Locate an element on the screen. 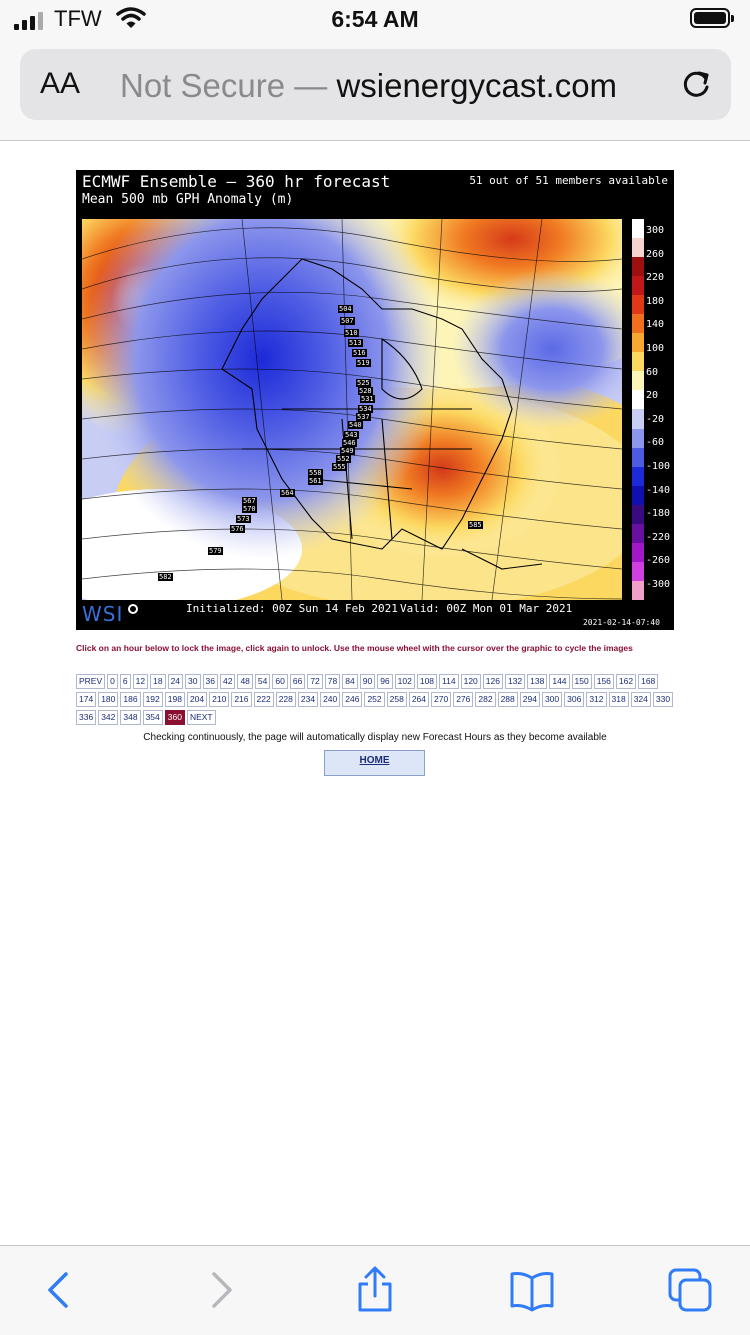  forecast-hour-button: 108 is located at coordinates (427, 681).